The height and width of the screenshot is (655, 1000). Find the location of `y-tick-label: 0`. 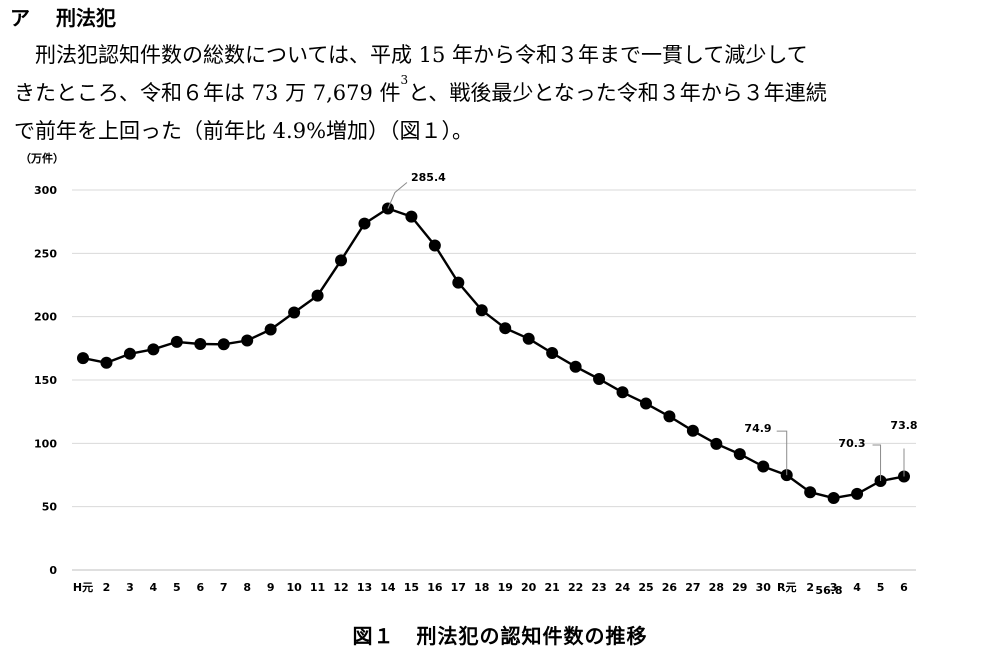

y-tick-label: 0 is located at coordinates (53, 570).